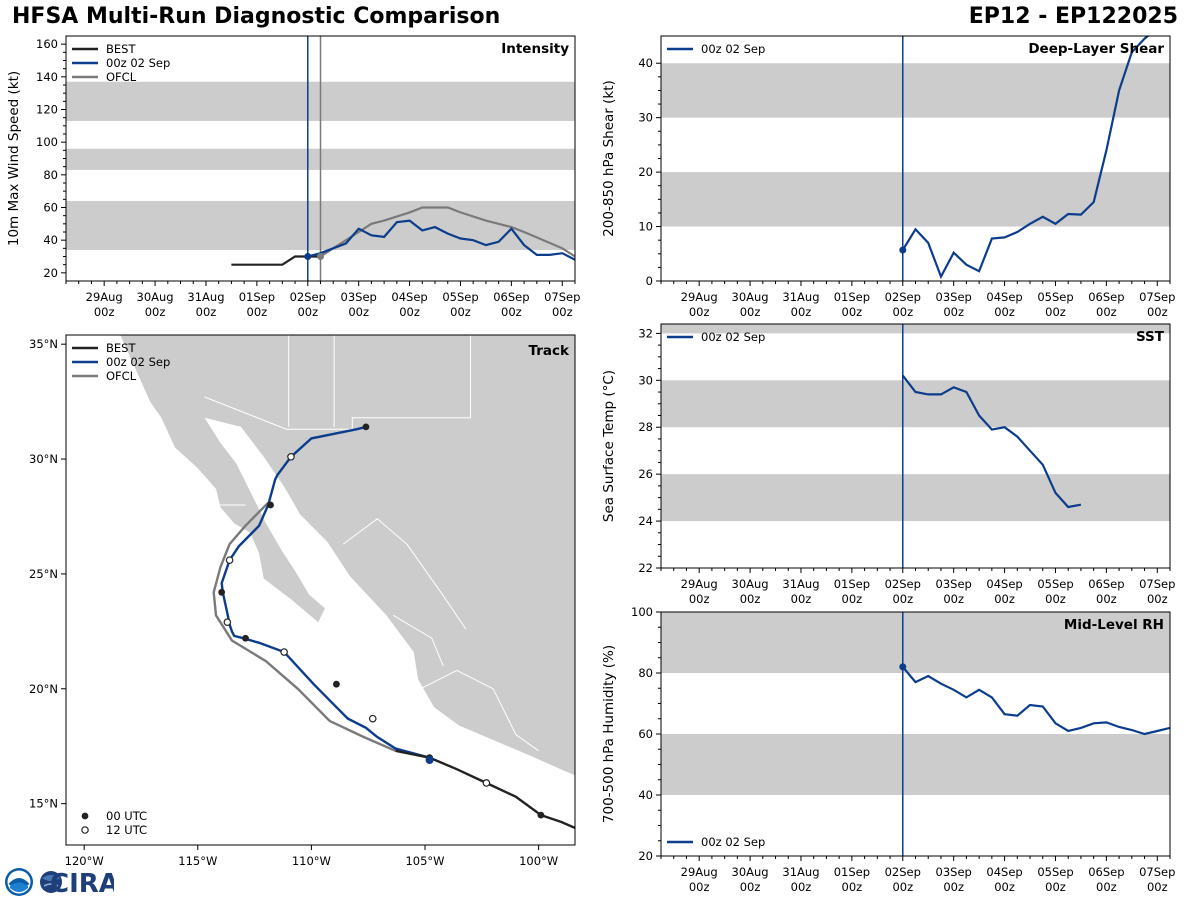  Describe the element at coordinates (609, 734) in the screenshot. I see `y-axis-label: 700-500 hPa Humidity (%)` at that location.